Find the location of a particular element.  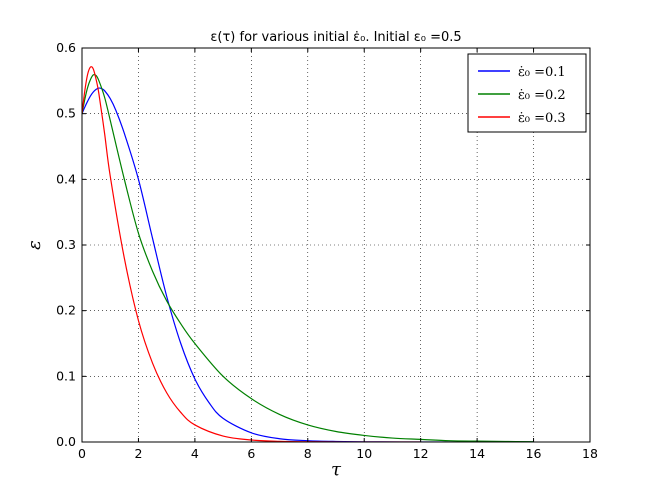

y-tick-label: 0.0 is located at coordinates (66, 441).